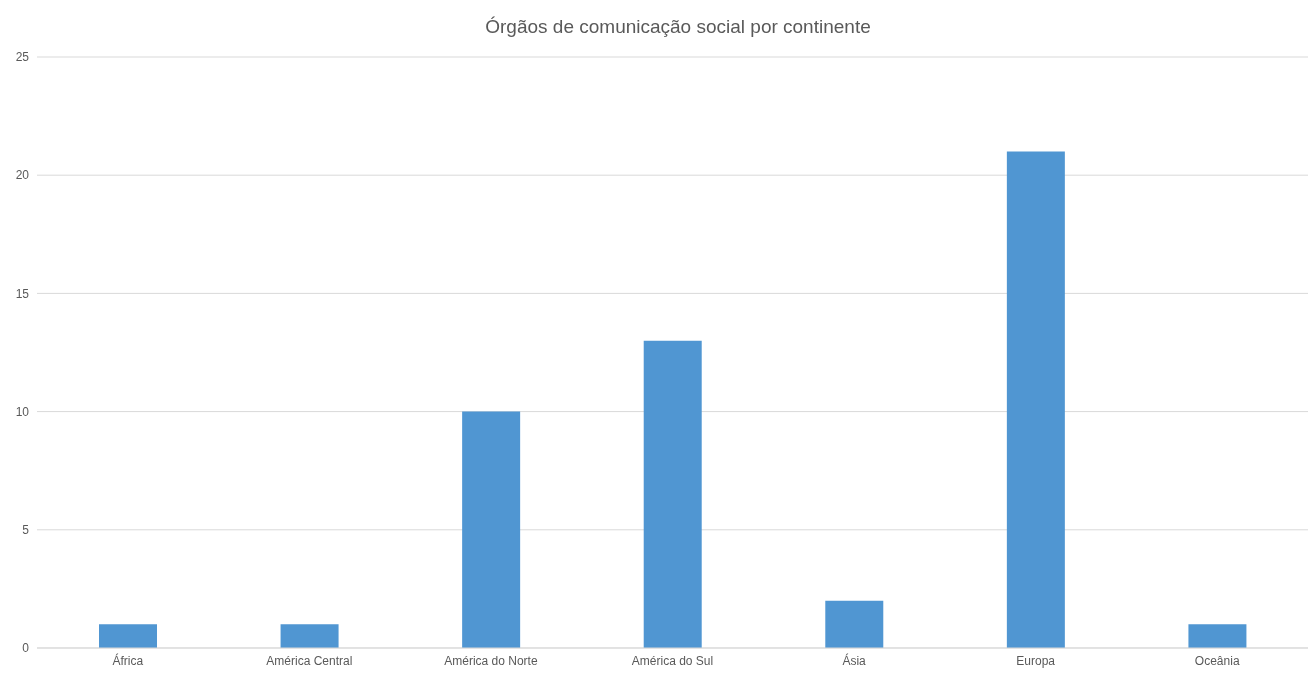 The image size is (1312, 673). What do you see at coordinates (678, 27) in the screenshot?
I see `chart-title: Órgãos de comunicação social por continente` at bounding box center [678, 27].